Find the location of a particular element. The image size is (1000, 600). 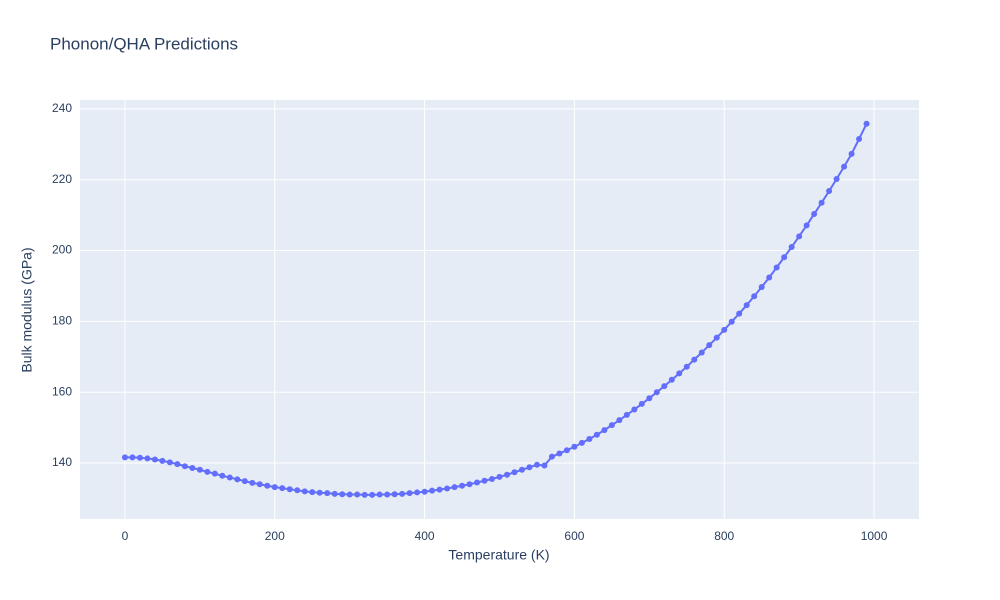

x-tick-label: 200 is located at coordinates (275, 536).